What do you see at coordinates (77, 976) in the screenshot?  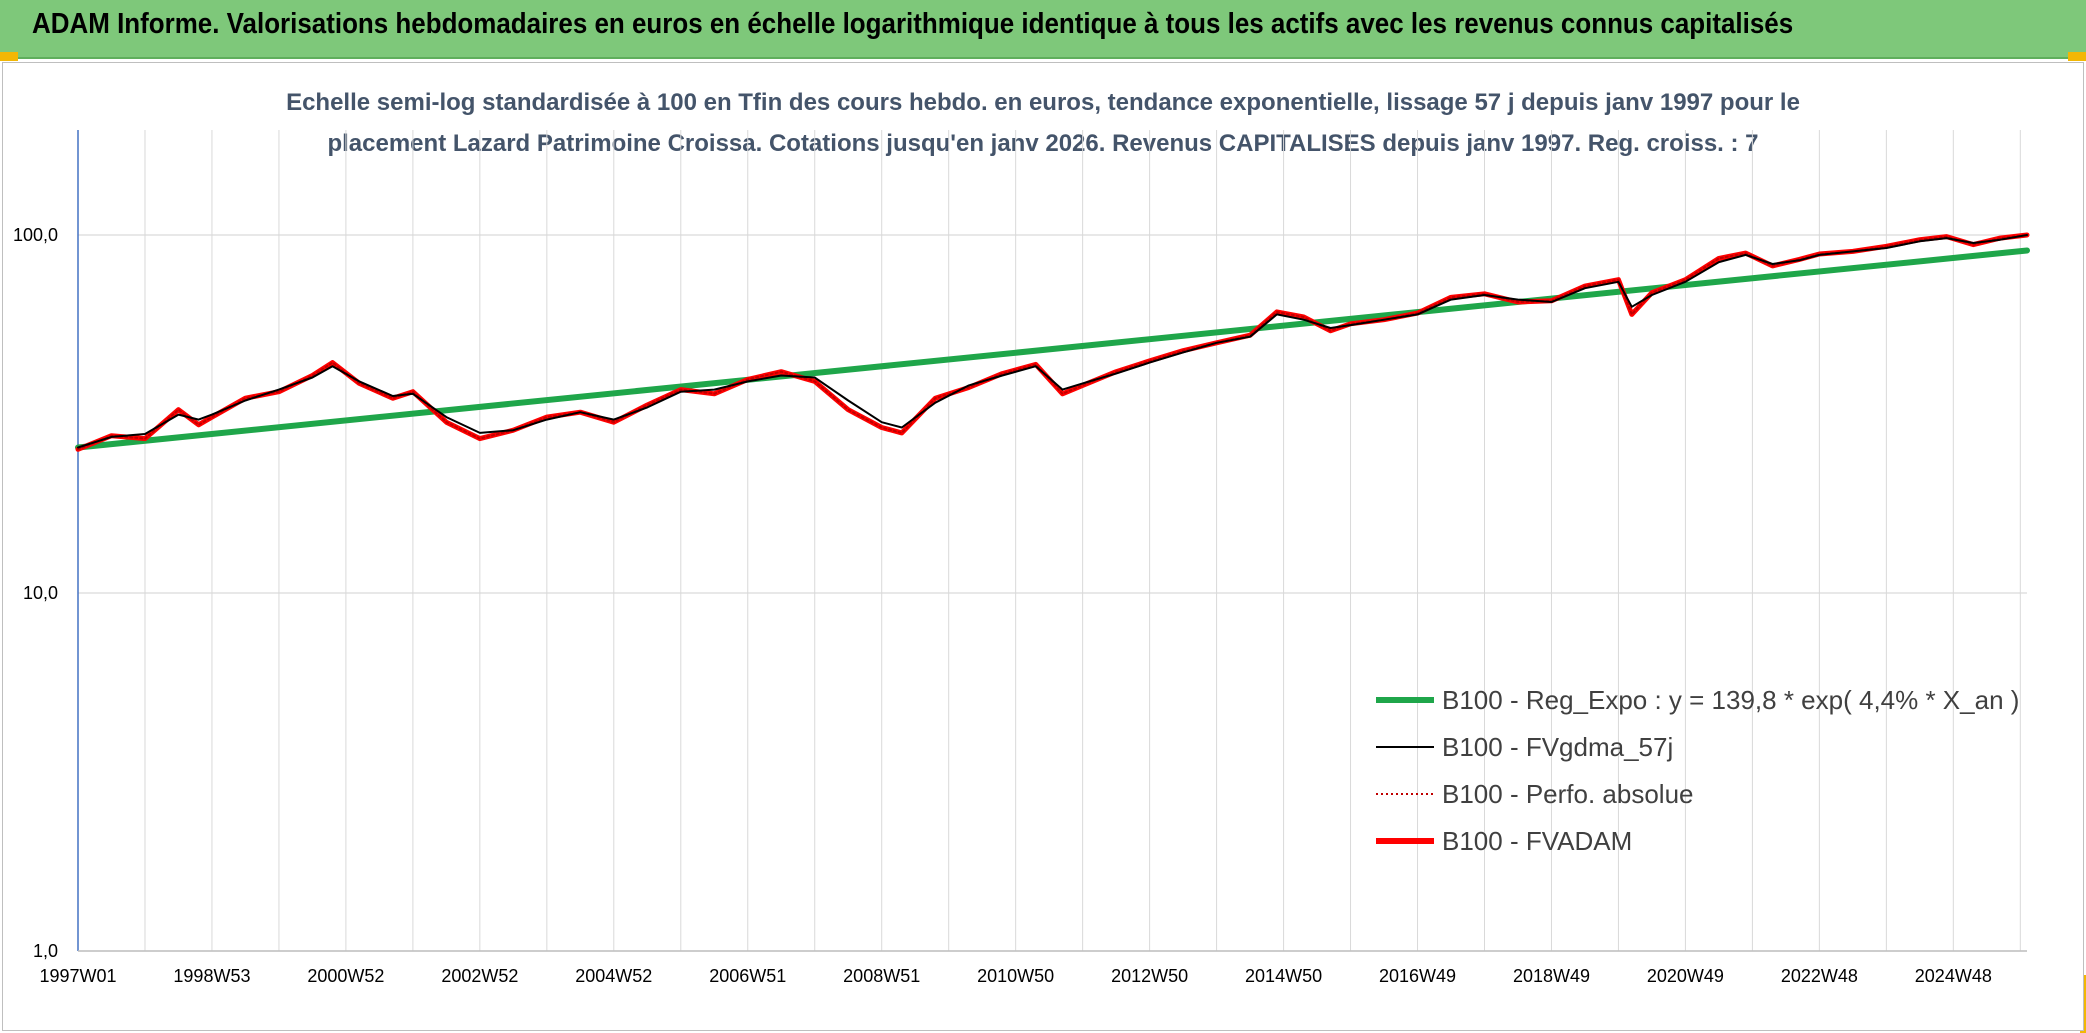 I see `x-tick-label: 1997W01` at bounding box center [77, 976].